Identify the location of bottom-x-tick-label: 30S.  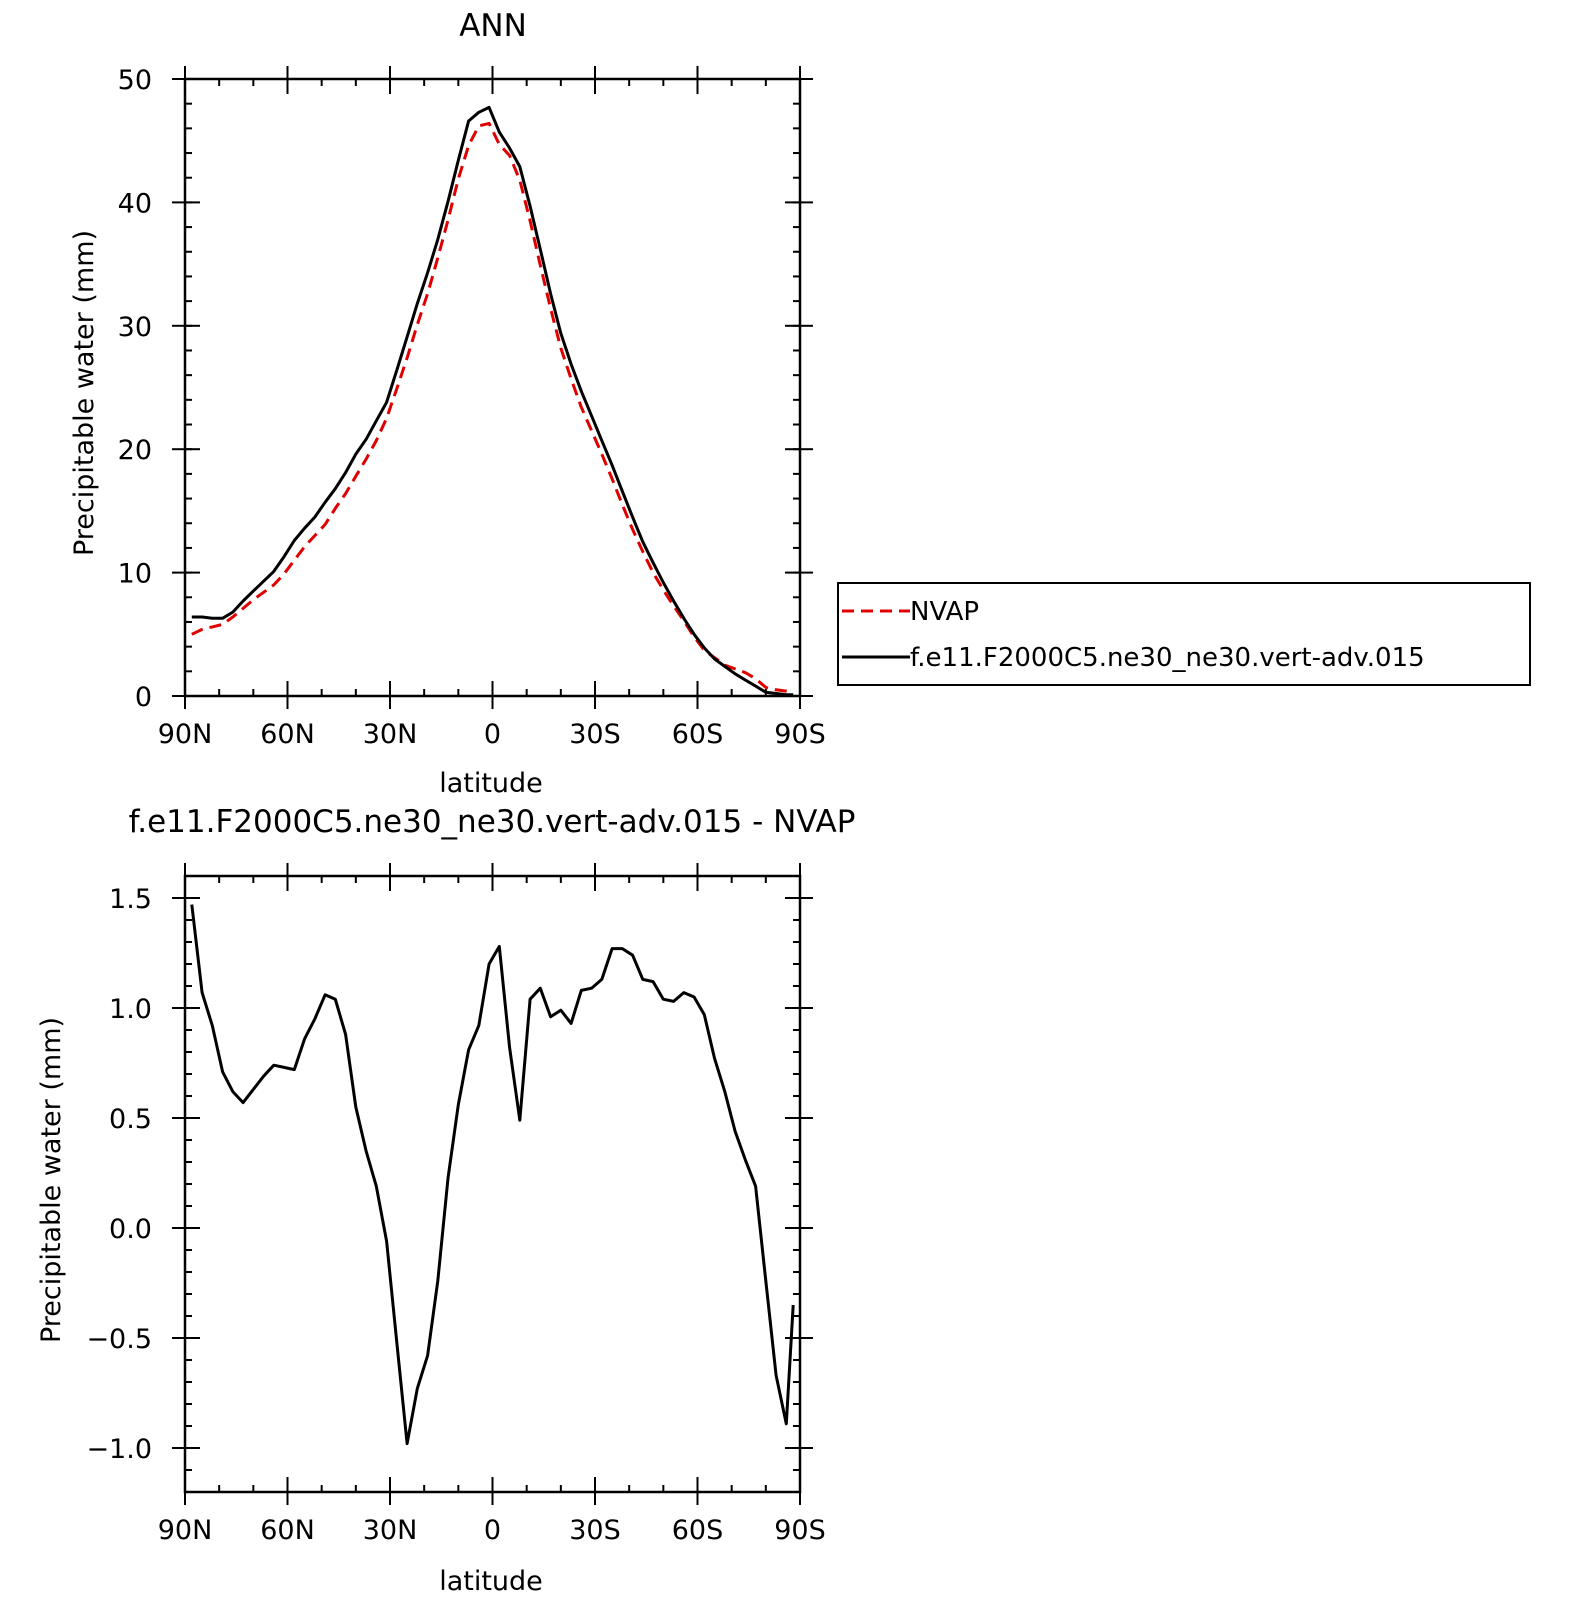
(595, 1530).